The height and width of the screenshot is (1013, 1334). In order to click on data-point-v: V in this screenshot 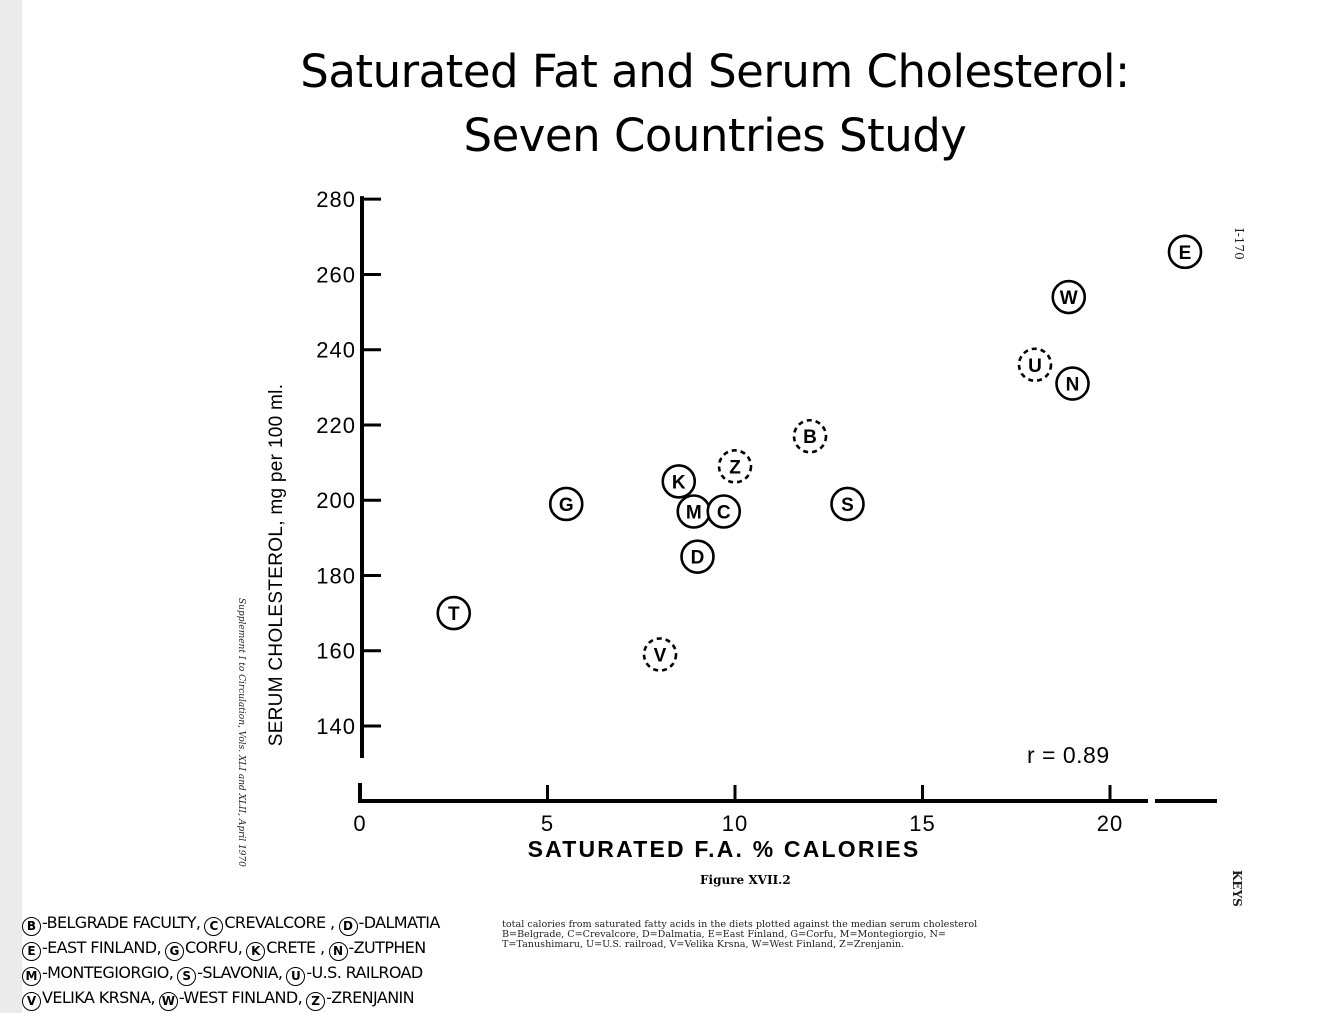, I will do `click(660, 654)`.